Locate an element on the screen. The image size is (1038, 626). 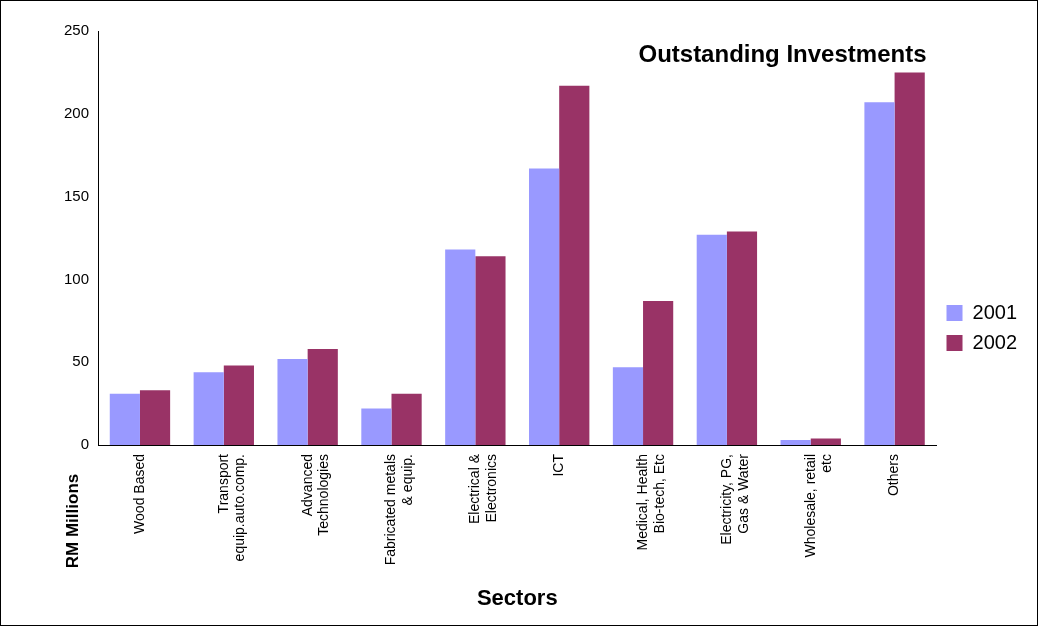
x-tick-label: Others is located at coordinates (893, 475).